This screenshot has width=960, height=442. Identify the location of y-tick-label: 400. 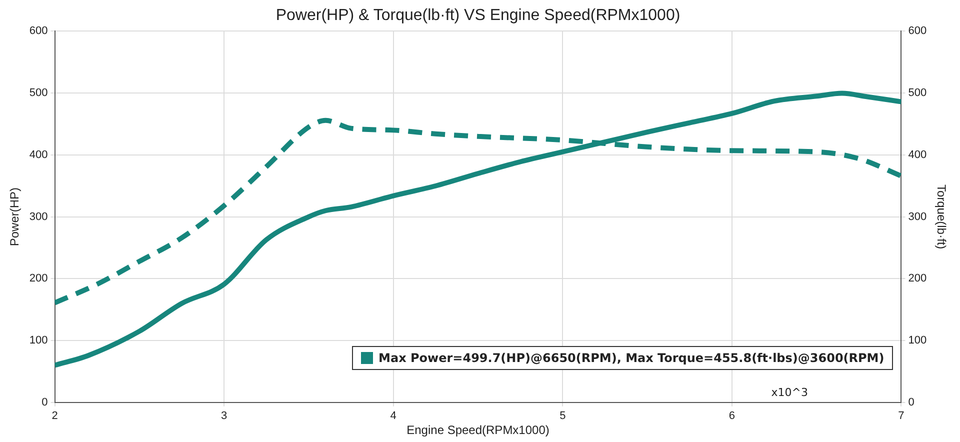
(38, 154).